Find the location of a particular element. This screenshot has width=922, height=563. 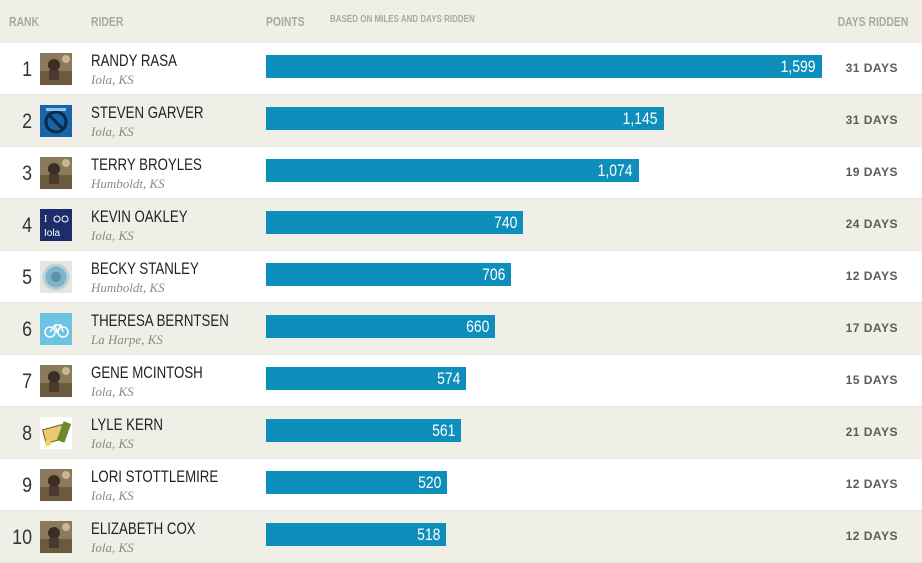

points-bar: 740 is located at coordinates (394, 222).